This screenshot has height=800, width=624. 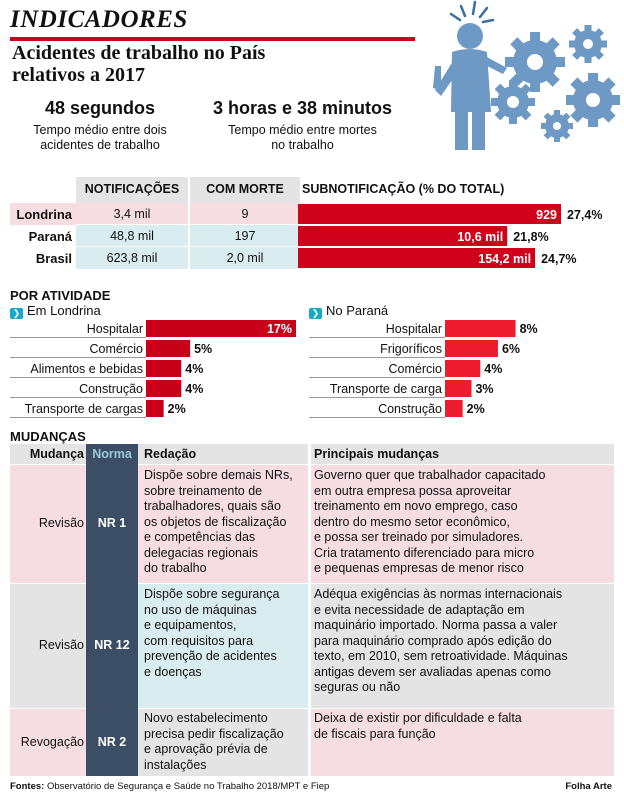 What do you see at coordinates (155, 214) in the screenshot?
I see `highlight-row-bg` at bounding box center [155, 214].